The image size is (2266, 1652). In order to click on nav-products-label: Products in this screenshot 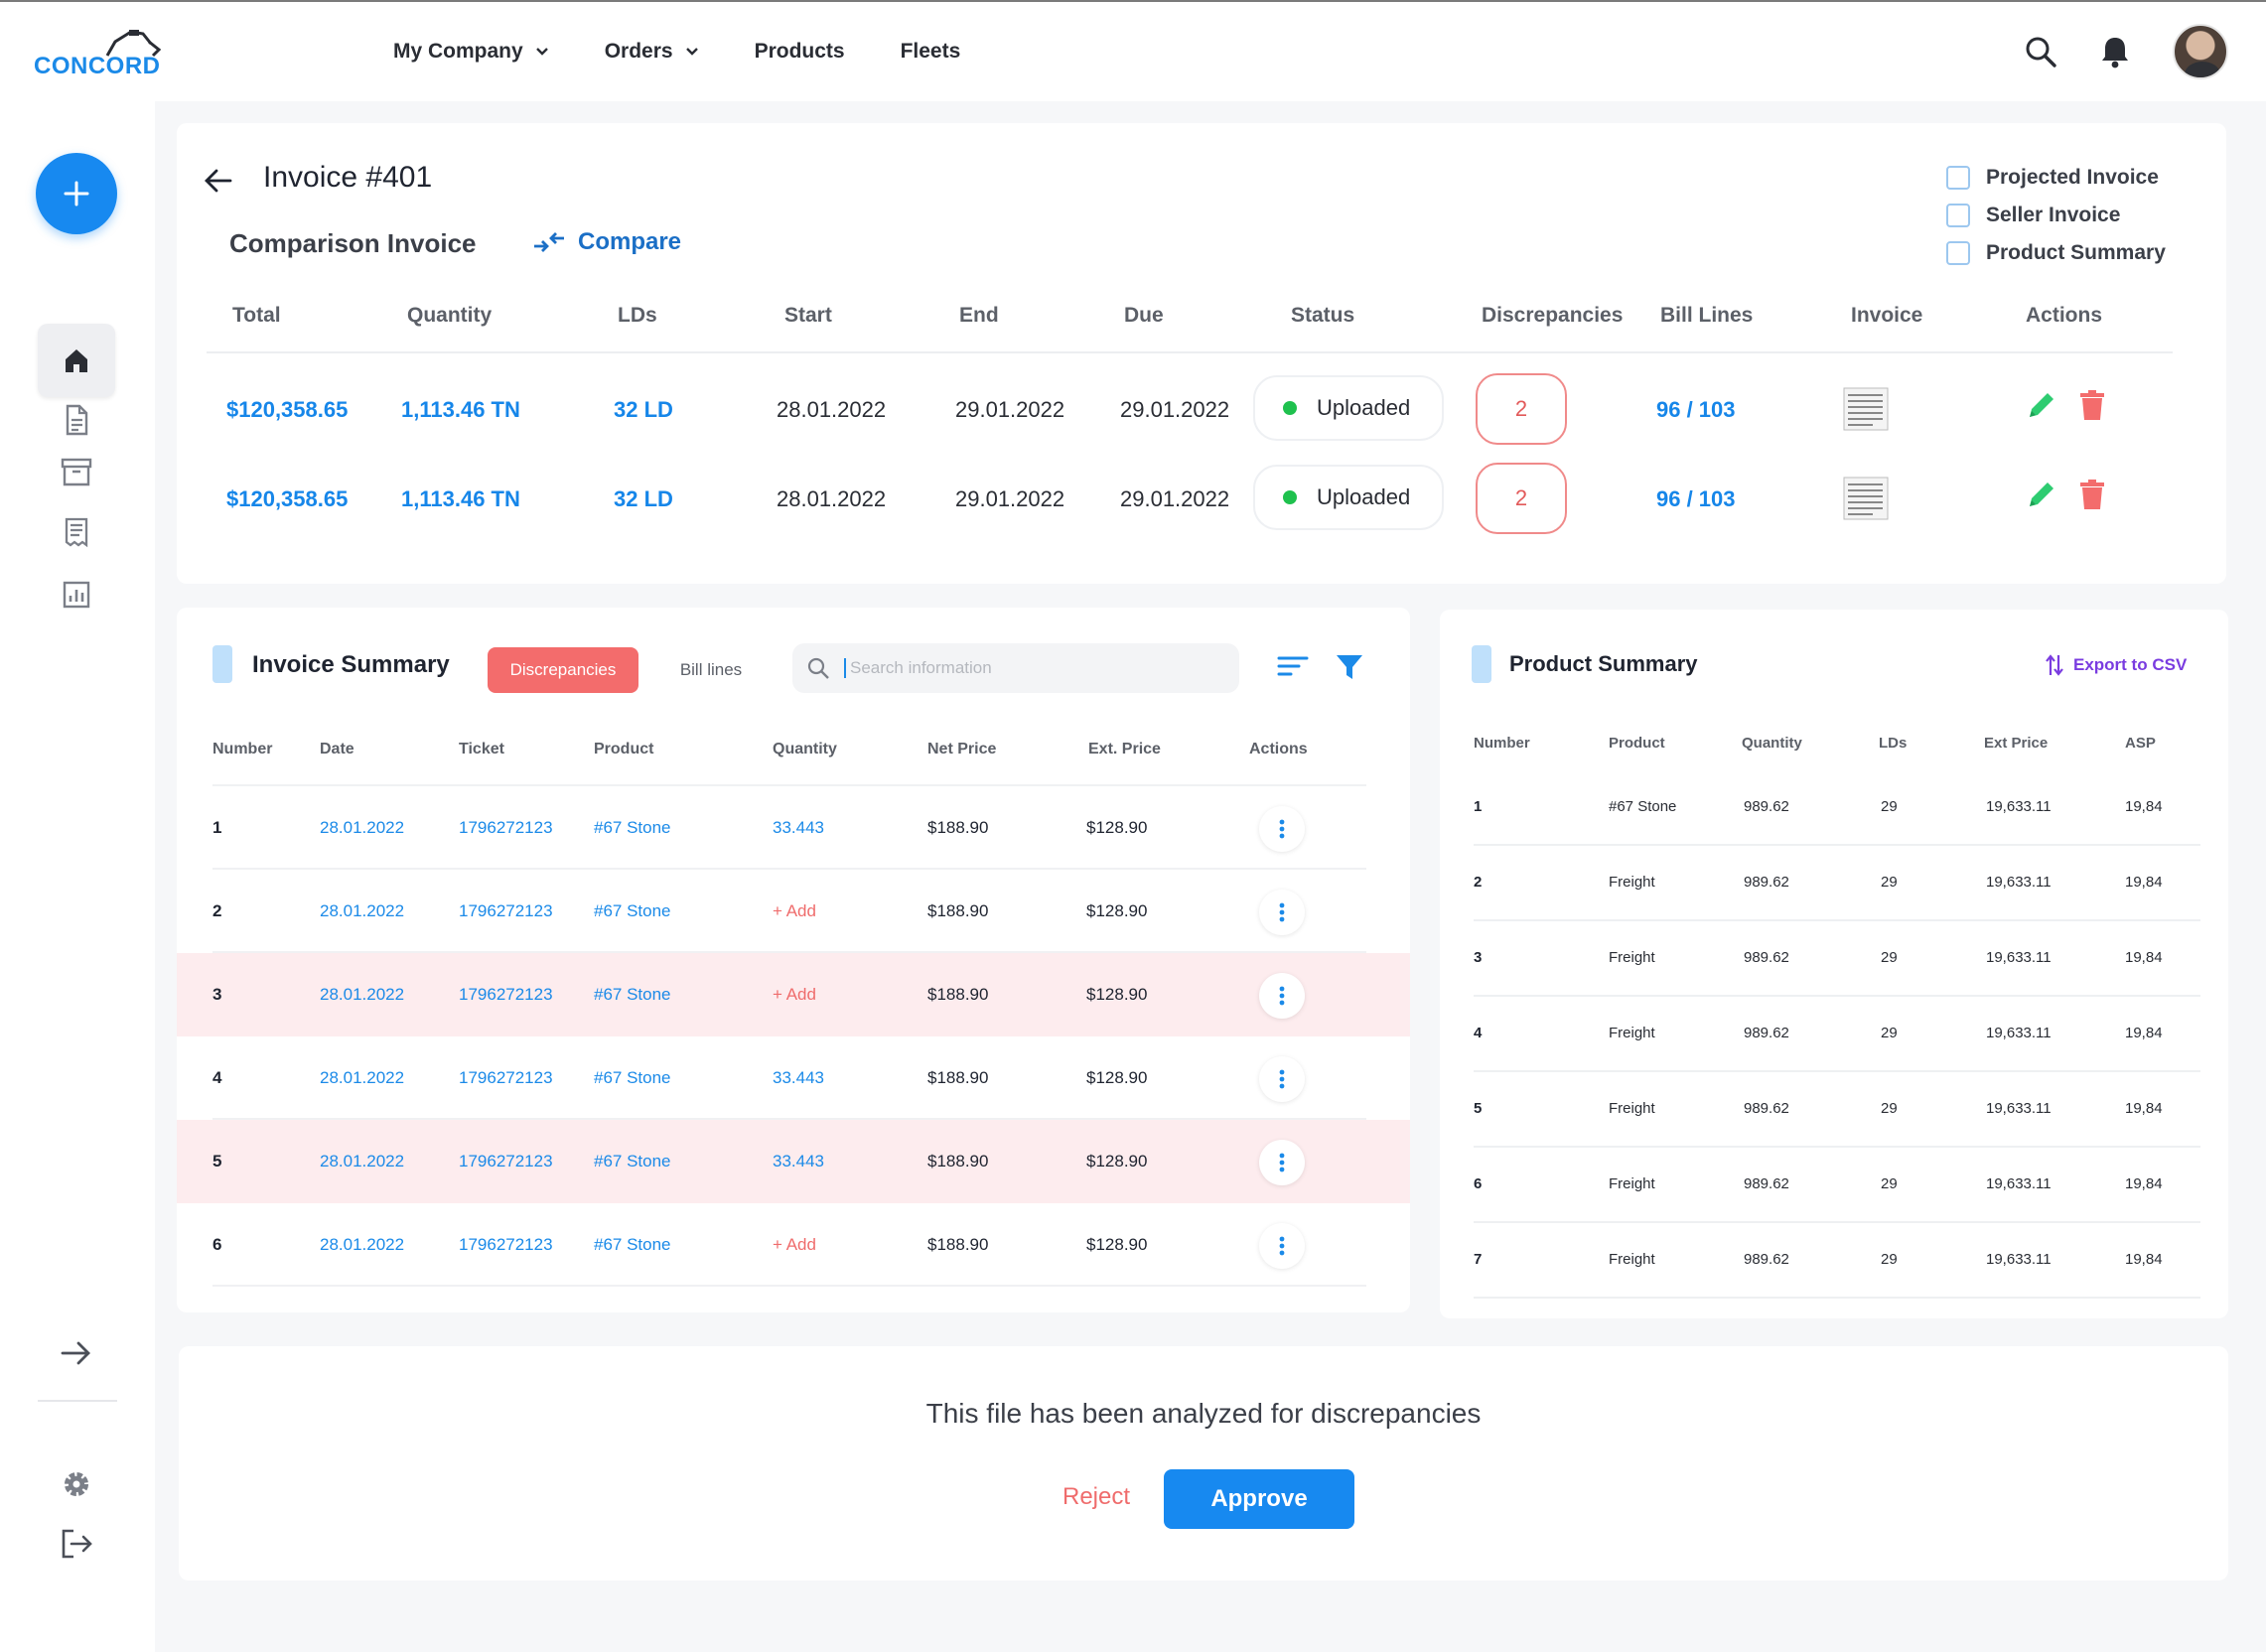, I will do `click(799, 52)`.